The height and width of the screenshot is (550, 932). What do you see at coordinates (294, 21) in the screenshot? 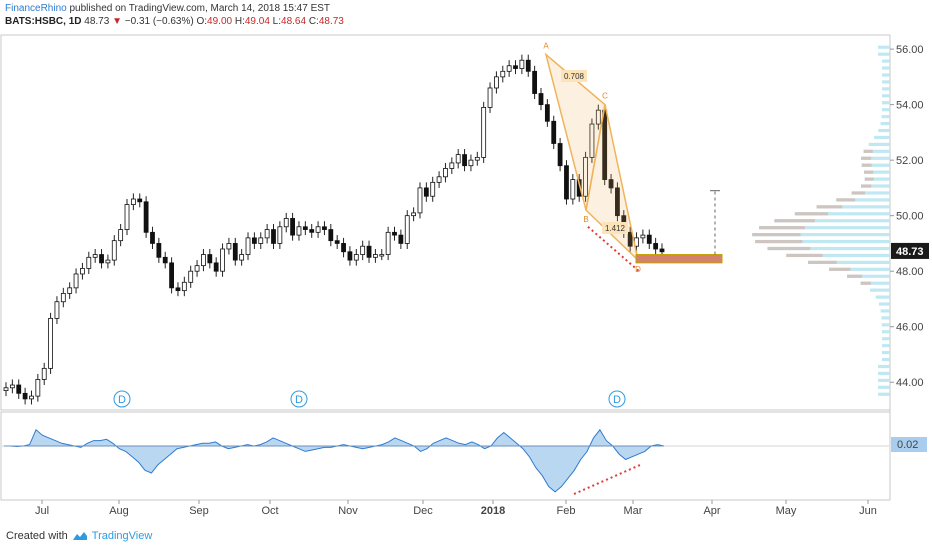
I see `low-value: 48.64` at bounding box center [294, 21].